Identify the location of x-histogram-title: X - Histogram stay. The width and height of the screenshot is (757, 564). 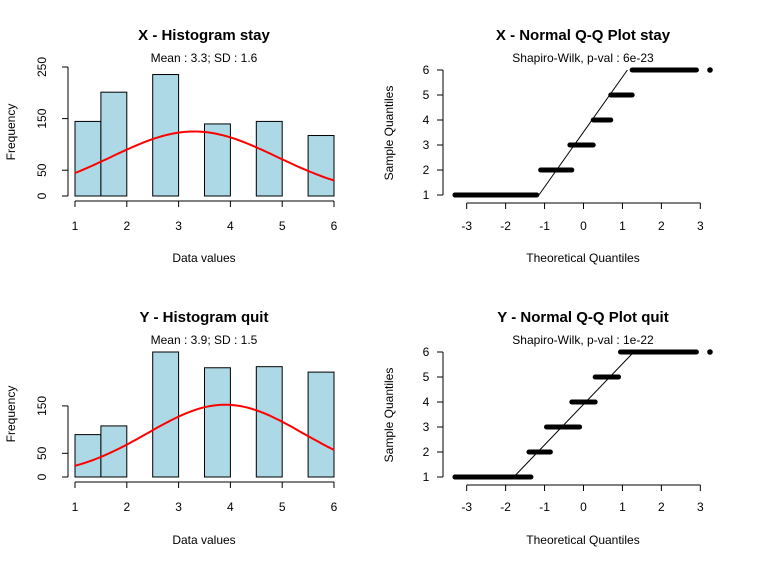
(204, 35).